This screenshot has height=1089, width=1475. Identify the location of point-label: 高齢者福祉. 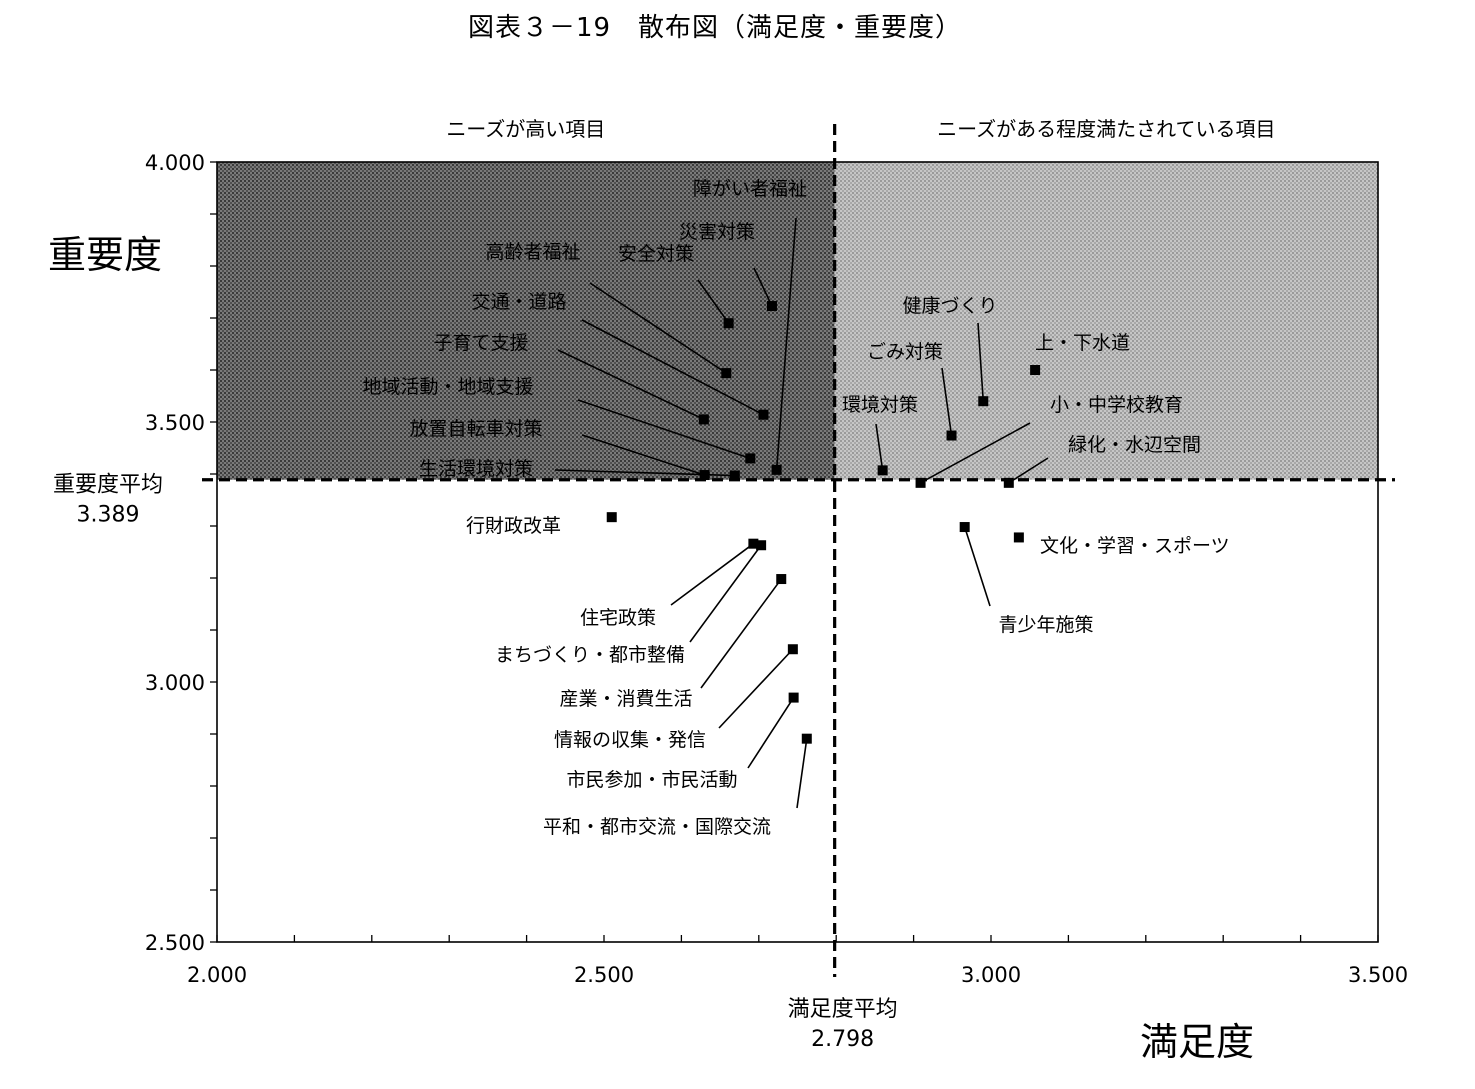
(532, 252).